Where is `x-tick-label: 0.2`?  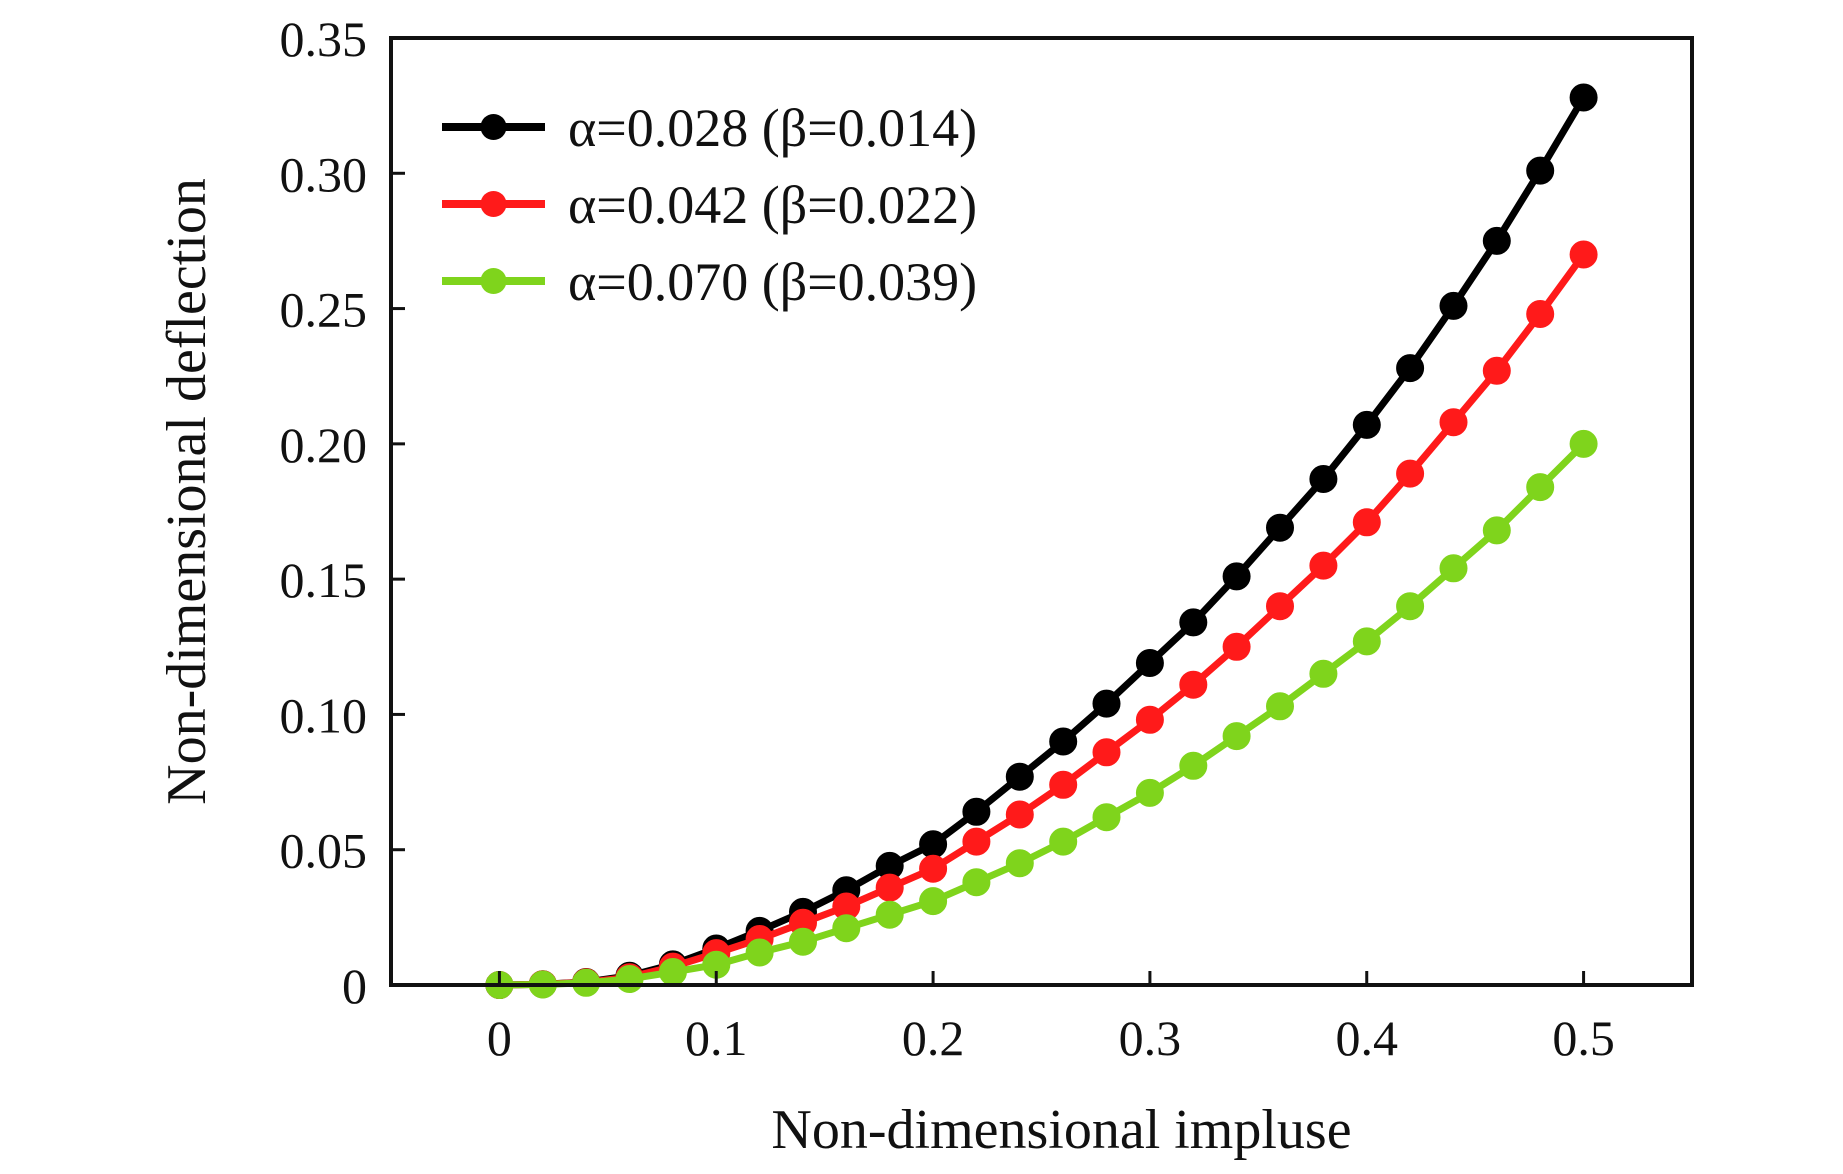
x-tick-label: 0.2 is located at coordinates (933, 1038).